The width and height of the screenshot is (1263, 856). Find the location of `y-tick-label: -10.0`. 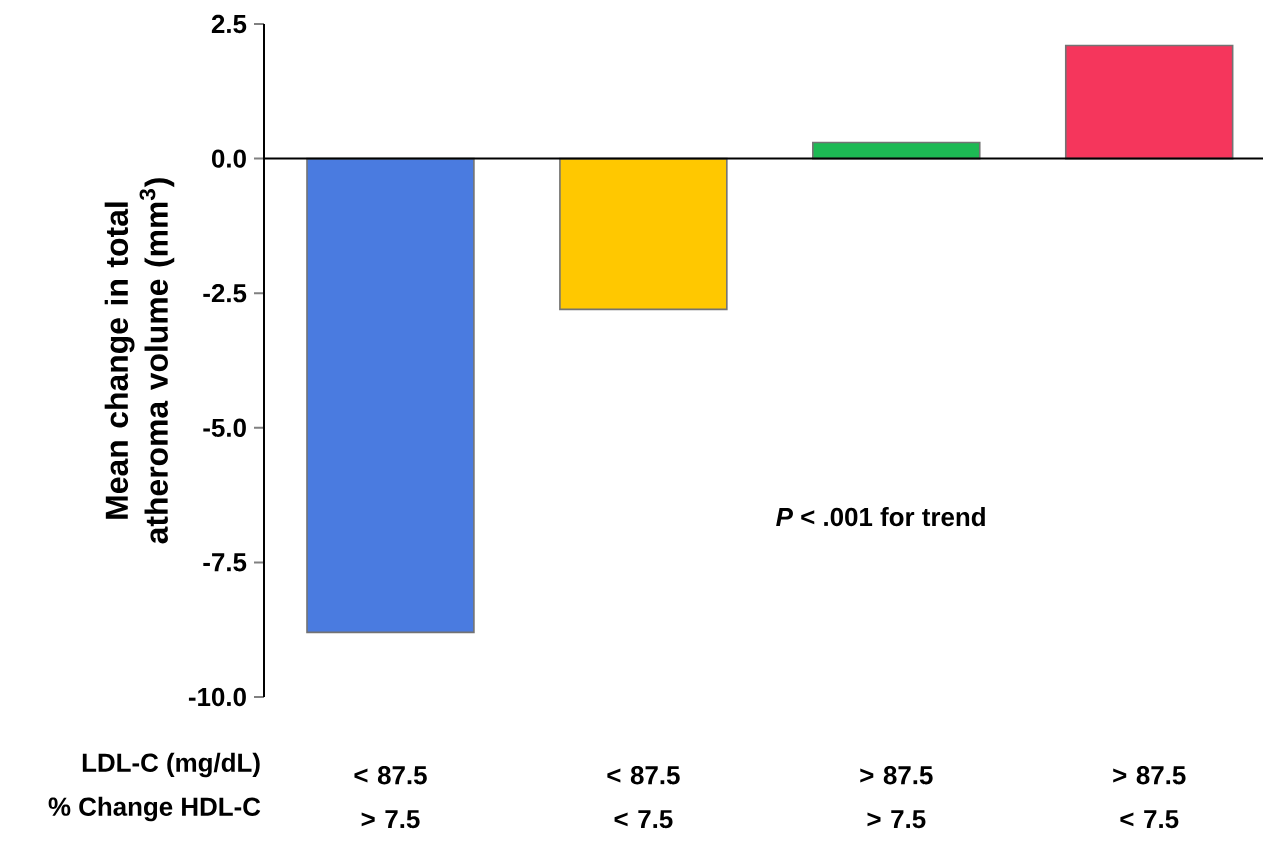

y-tick-label: -10.0 is located at coordinates (217, 697).